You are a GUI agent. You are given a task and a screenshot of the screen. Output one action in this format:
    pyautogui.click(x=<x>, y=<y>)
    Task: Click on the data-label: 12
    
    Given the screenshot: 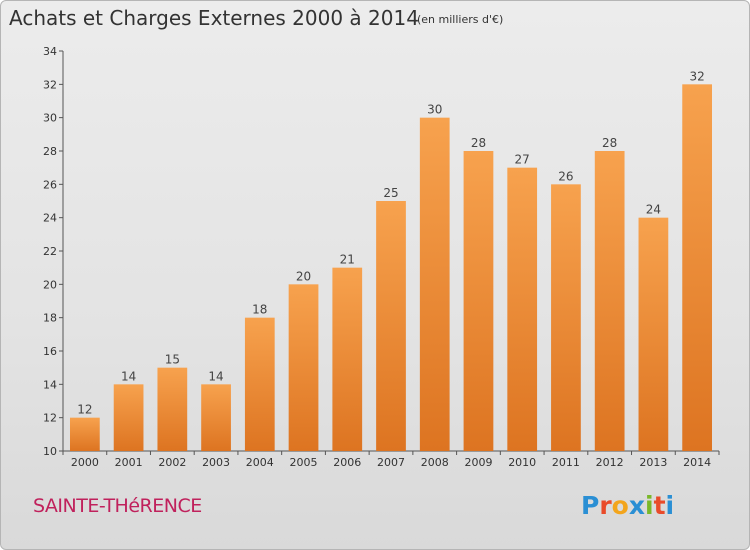 What is the action you would take?
    pyautogui.click(x=84, y=410)
    